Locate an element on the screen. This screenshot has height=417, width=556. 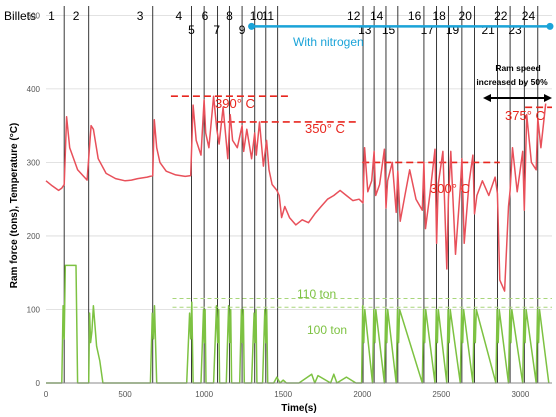
force-ref-label-110: 110 ton is located at coordinates (316, 294).